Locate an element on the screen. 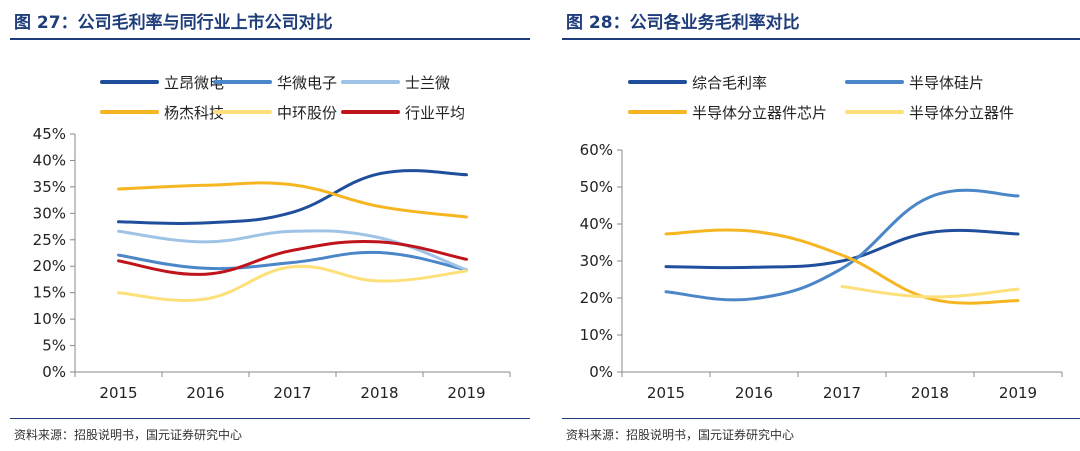  legend-label: 半导体分立器件 is located at coordinates (961, 113).